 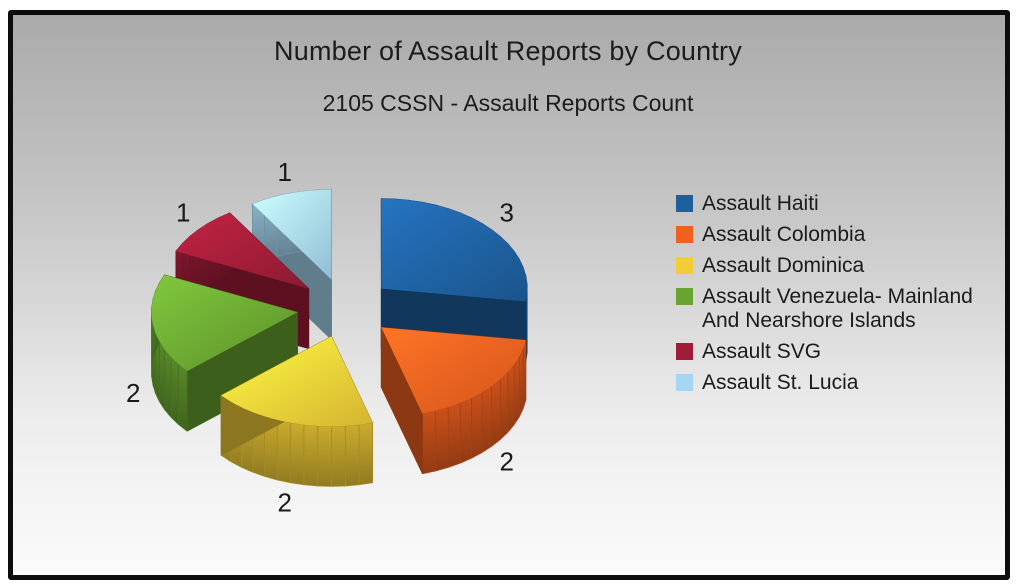 I want to click on legend-label: Assault Haiti, so click(x=760, y=203).